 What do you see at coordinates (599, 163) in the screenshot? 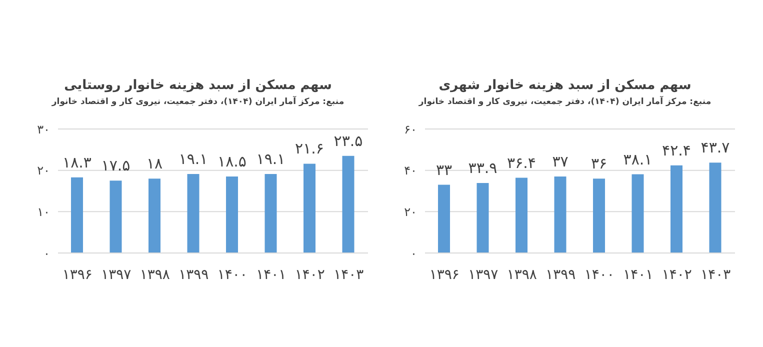
I see `data-label: ۳۶` at bounding box center [599, 163].